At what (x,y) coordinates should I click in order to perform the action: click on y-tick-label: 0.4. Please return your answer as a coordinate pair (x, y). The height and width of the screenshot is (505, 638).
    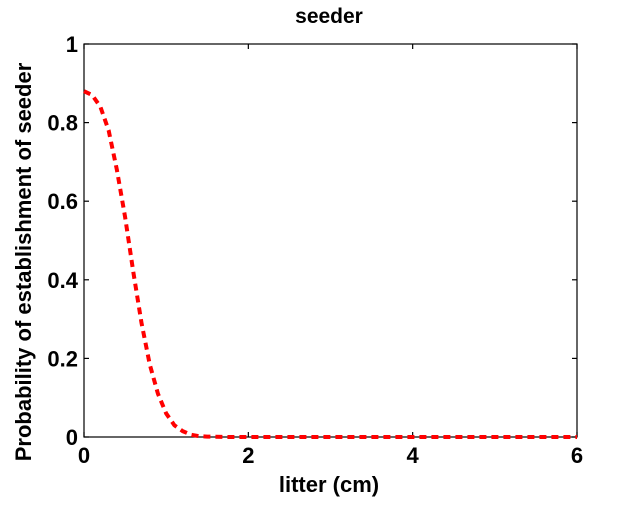
    Looking at the image, I should click on (62, 280).